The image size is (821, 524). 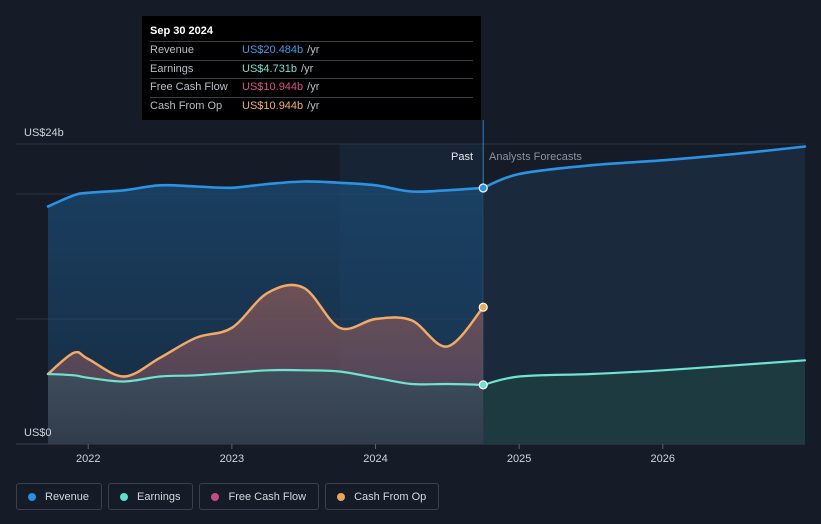 What do you see at coordinates (265, 330) in the screenshot?
I see `cash-from-op-line` at bounding box center [265, 330].